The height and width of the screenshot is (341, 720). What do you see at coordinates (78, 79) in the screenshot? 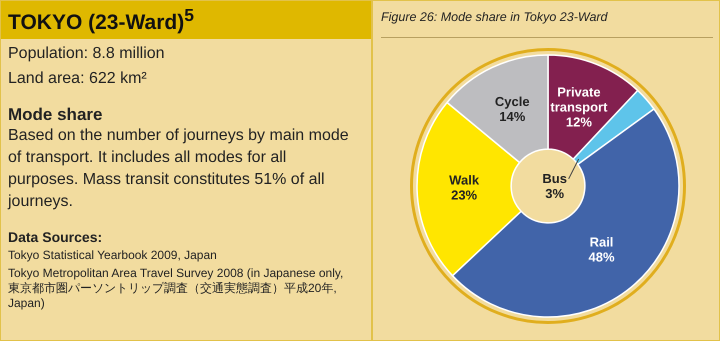
I see `text: Land area: 622 km²` at bounding box center [78, 79].